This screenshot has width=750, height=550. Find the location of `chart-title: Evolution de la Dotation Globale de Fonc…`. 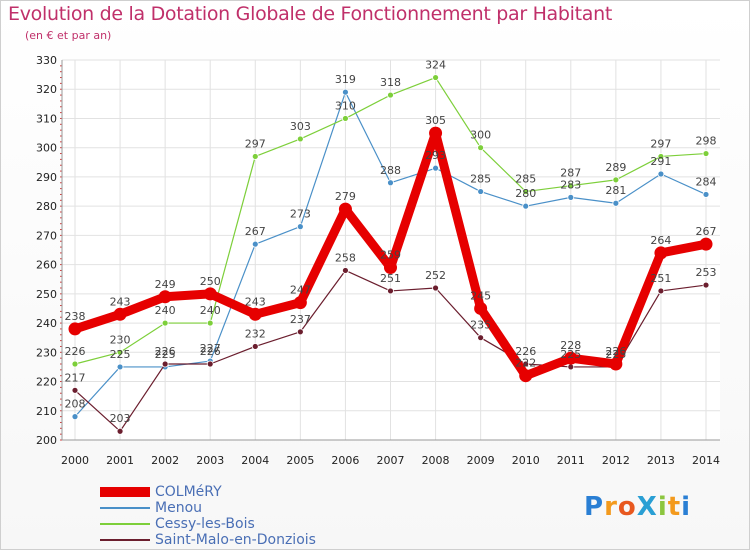

chart-title: Evolution de la Dotation Globale de Fonc… is located at coordinates (310, 14).